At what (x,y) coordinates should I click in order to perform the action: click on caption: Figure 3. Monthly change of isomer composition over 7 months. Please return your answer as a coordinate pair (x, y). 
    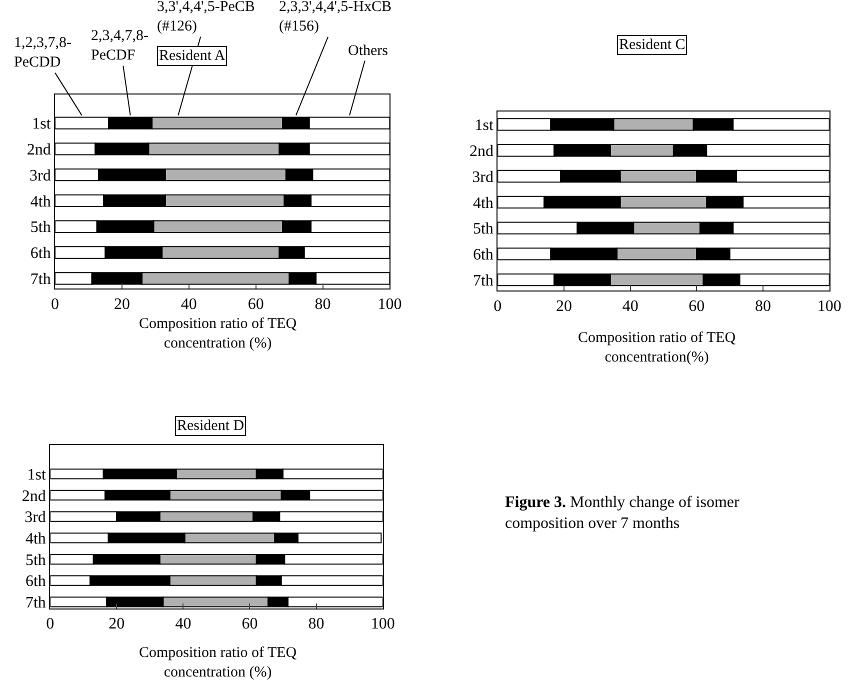
    Looking at the image, I should click on (622, 513).